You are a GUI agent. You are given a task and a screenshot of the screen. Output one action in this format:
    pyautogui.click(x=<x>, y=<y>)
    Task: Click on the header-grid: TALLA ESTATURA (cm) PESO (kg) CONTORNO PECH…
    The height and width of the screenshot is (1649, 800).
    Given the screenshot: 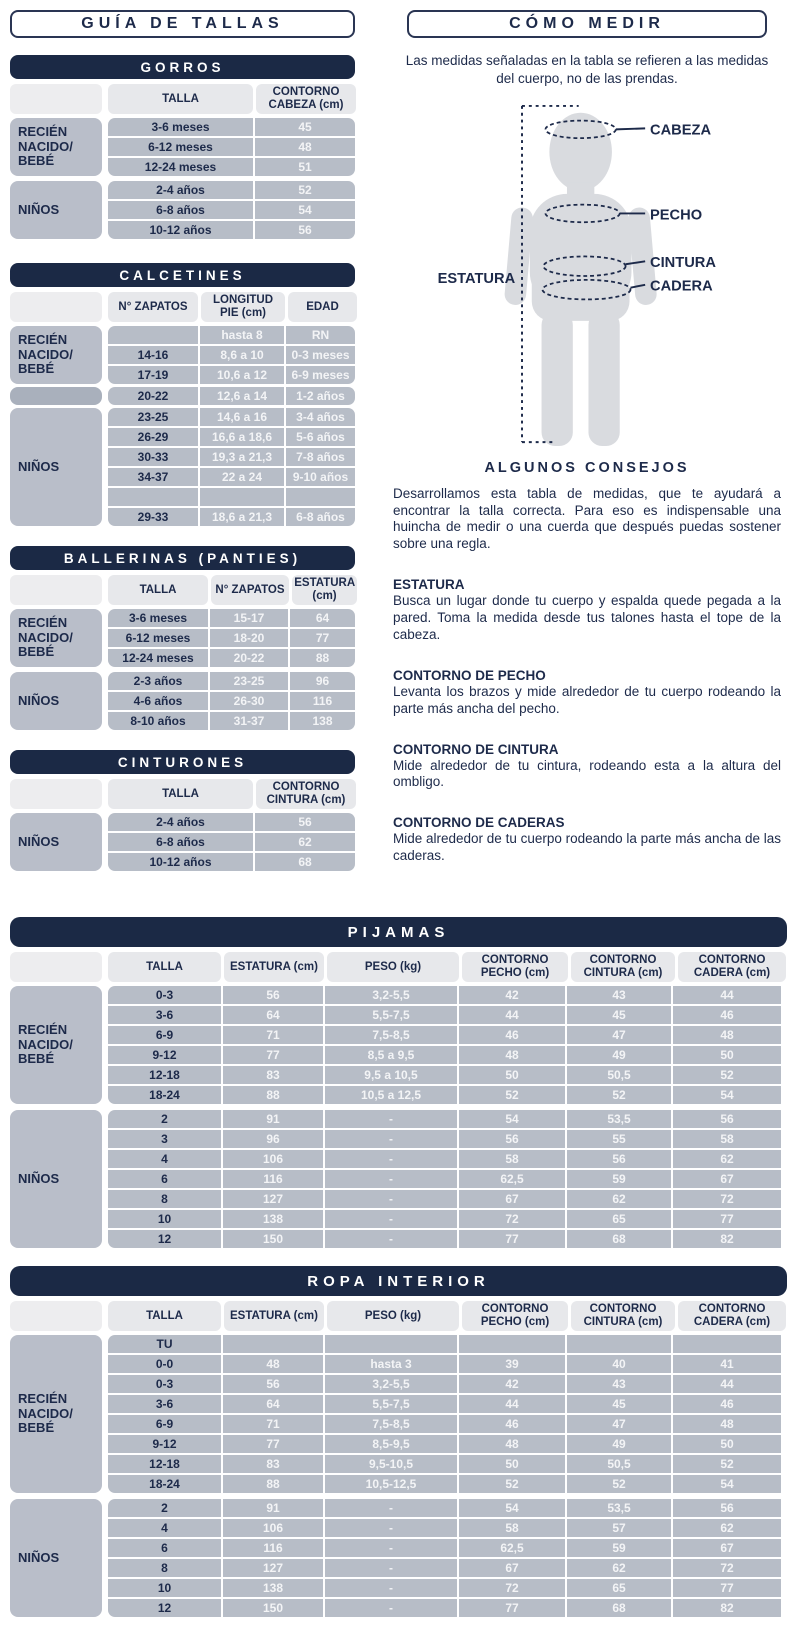 What is the action you would take?
    pyautogui.click(x=447, y=1316)
    